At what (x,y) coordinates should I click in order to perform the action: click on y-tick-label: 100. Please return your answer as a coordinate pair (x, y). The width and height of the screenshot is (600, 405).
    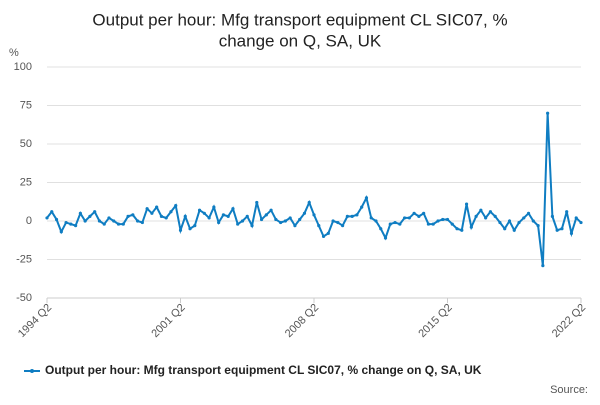
    Looking at the image, I should click on (23, 67).